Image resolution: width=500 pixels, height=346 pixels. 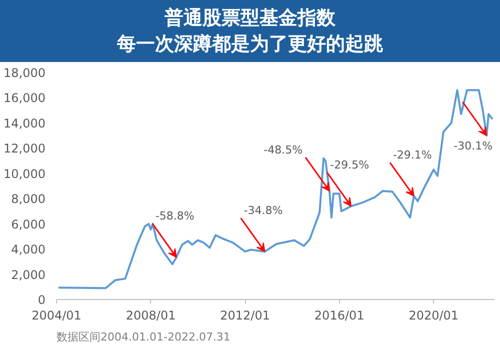 What do you see at coordinates (263, 211) in the screenshot?
I see `annotation: -34.8%` at bounding box center [263, 211].